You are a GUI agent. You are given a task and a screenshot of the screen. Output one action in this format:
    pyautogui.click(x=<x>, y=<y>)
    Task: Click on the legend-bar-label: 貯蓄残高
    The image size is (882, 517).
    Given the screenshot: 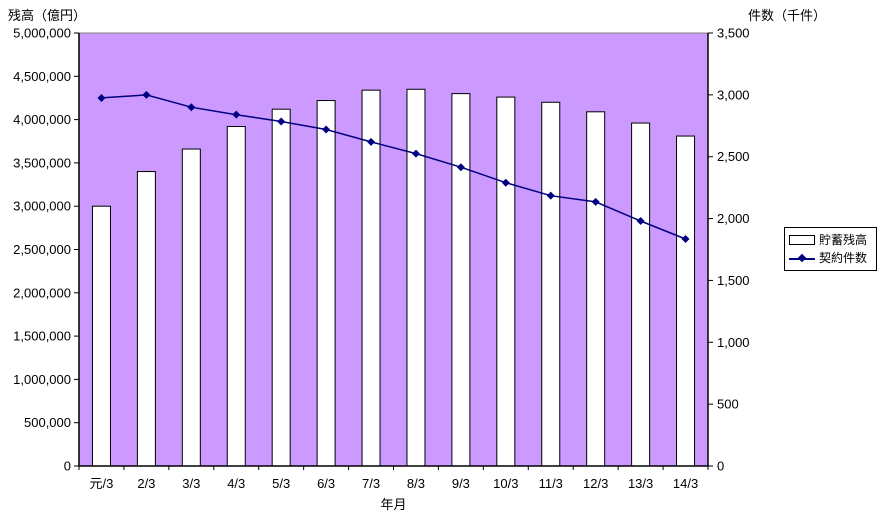 What is the action you would take?
    pyautogui.click(x=843, y=239)
    